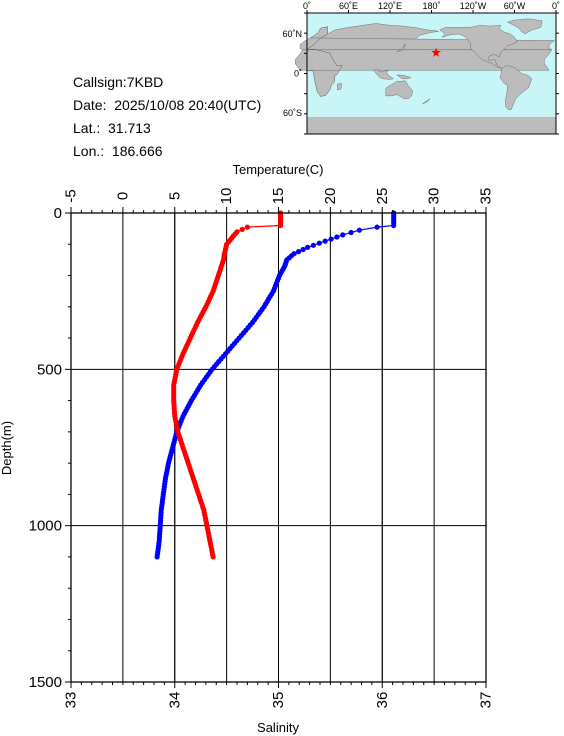  Describe the element at coordinates (431, 125) in the screenshot. I see `map-antarctica` at that location.